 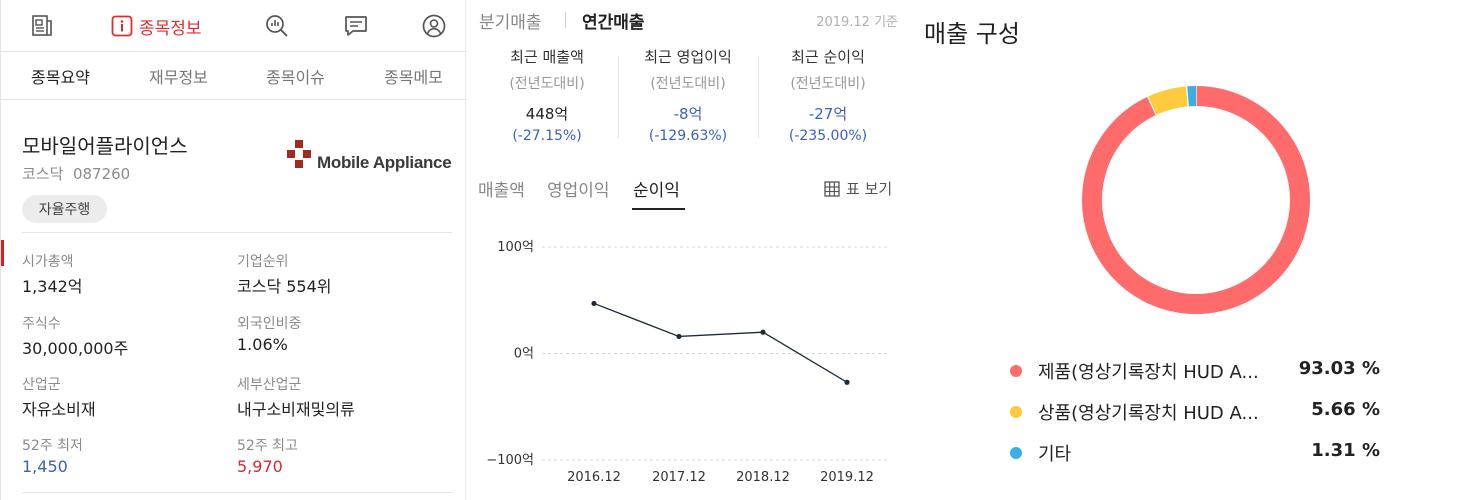 I want to click on y-tick-label: 0억, so click(x=524, y=354).